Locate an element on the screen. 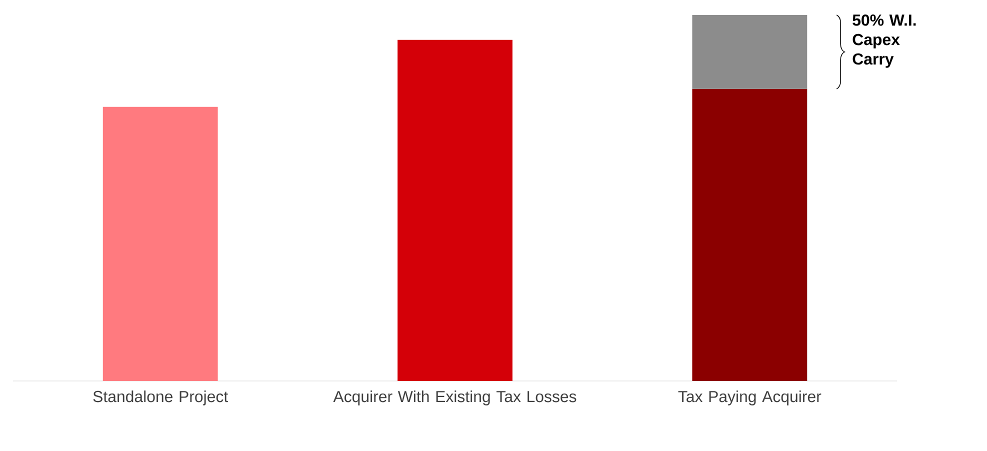  x-tick-label: Acquirer With Existing Tax Losses is located at coordinates (454, 398).